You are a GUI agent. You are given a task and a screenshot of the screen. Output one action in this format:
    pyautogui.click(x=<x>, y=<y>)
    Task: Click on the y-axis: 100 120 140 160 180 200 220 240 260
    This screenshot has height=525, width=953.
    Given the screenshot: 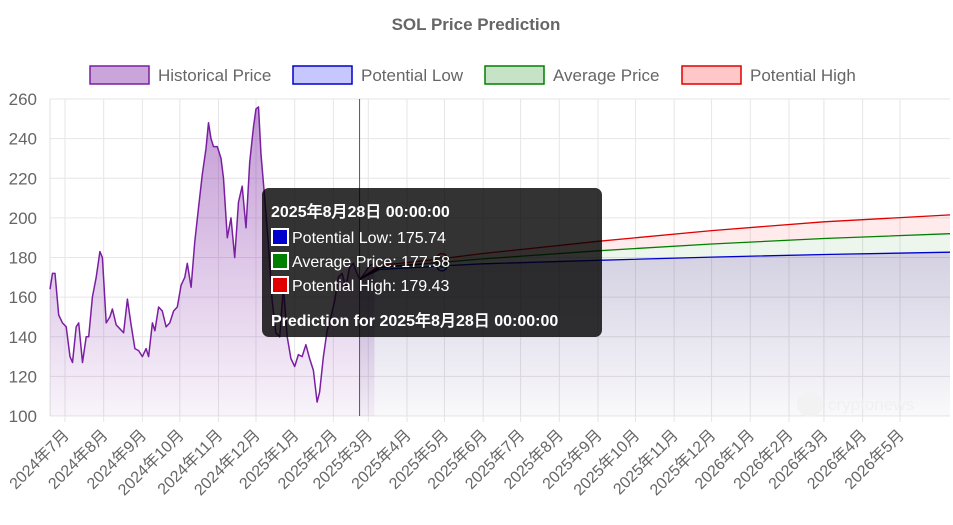 What is the action you would take?
    pyautogui.click(x=23, y=258)
    